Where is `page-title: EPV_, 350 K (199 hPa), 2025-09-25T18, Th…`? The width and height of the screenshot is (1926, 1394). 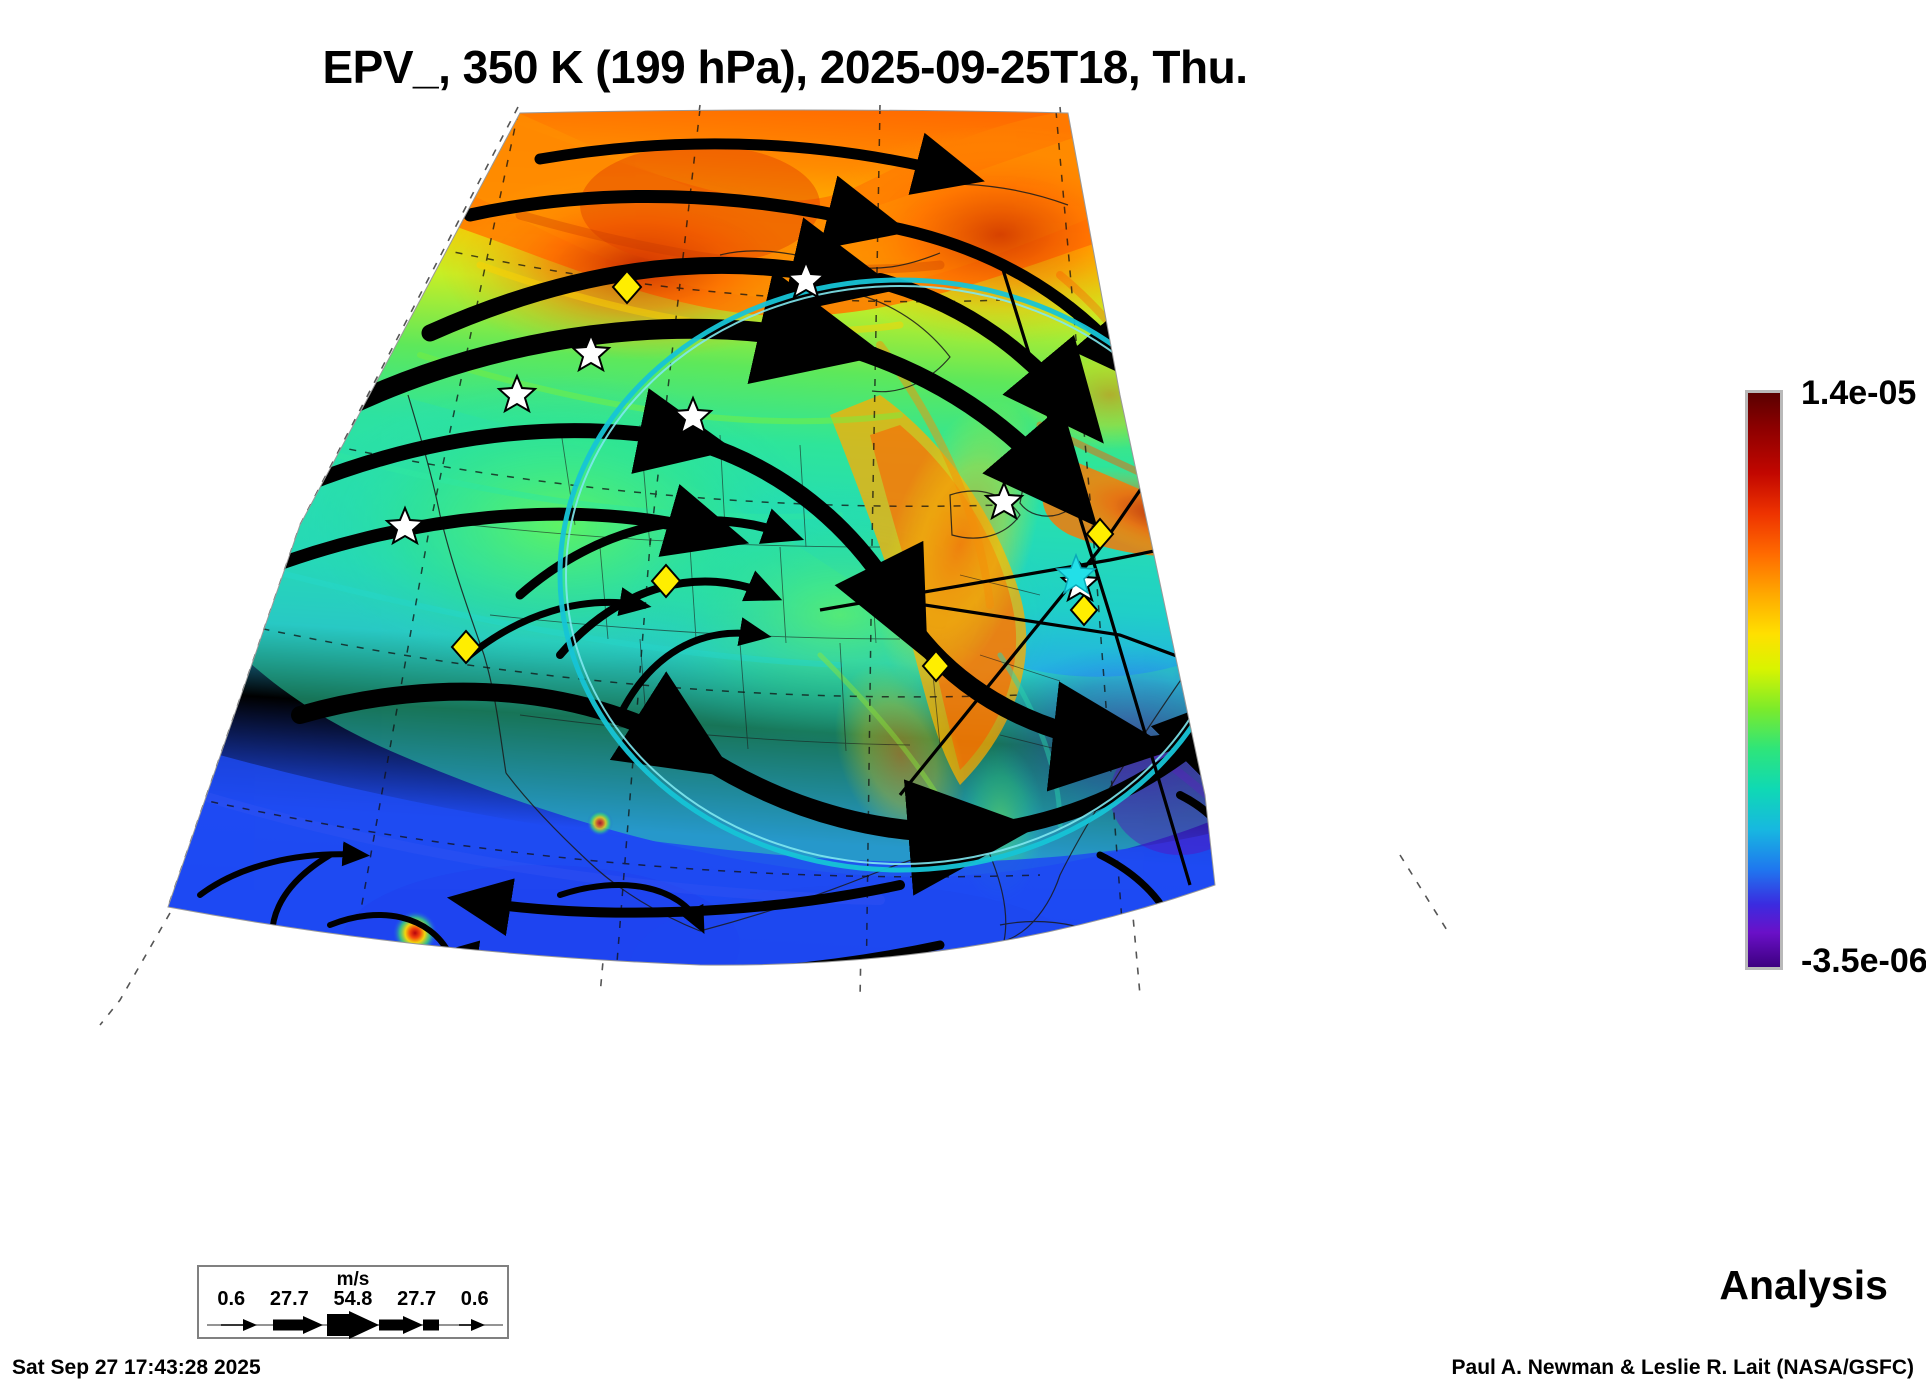
page-title: EPV_, 350 K (199 hPa), 2025-09-25T18, Th… is located at coordinates (785, 67).